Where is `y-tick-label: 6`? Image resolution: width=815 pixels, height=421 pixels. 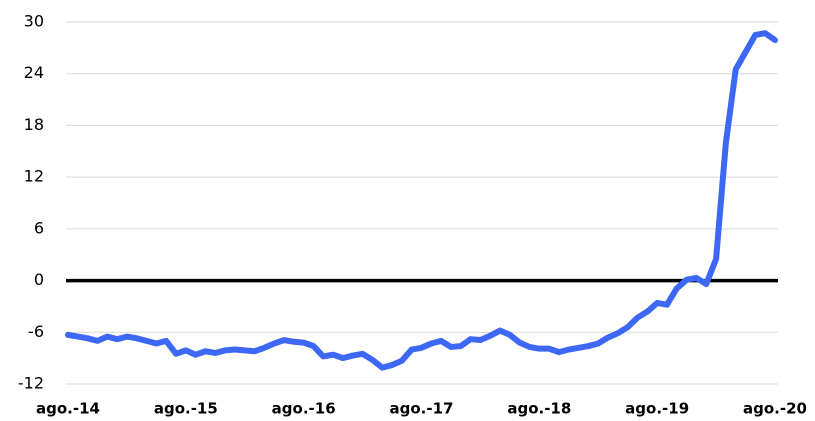 y-tick-label: 6 is located at coordinates (39, 227).